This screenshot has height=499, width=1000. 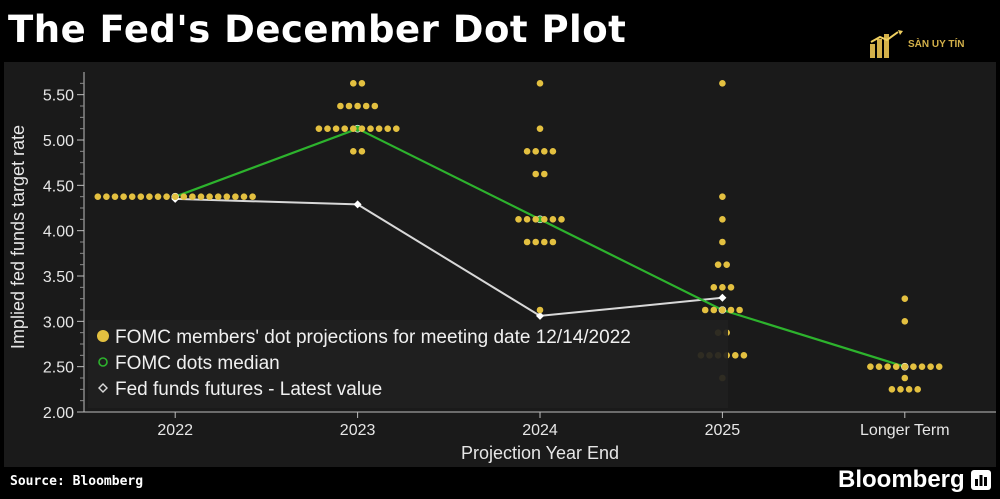 I want to click on legend-dot-marker, so click(x=103, y=336).